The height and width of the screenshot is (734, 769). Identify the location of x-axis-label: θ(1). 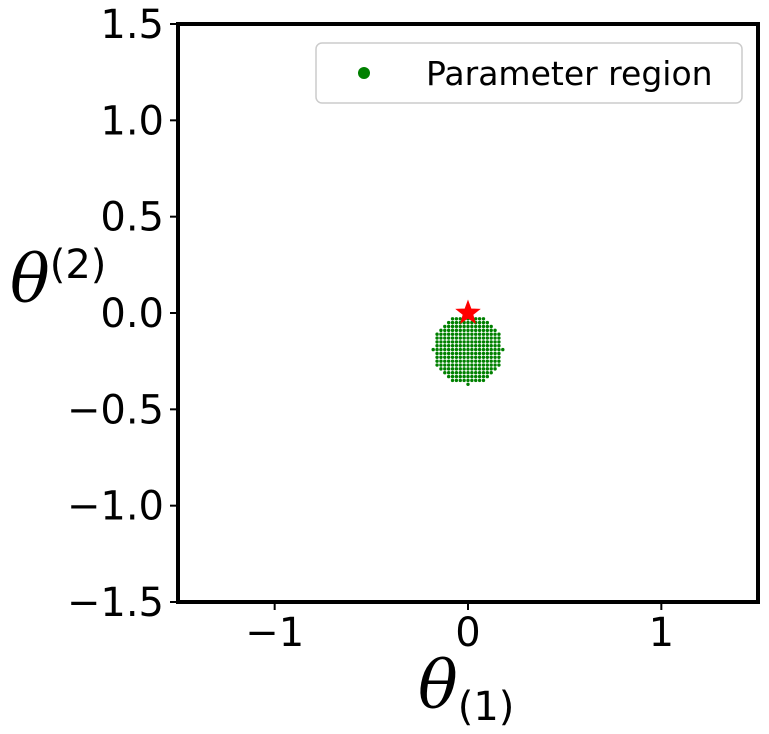
(466, 688).